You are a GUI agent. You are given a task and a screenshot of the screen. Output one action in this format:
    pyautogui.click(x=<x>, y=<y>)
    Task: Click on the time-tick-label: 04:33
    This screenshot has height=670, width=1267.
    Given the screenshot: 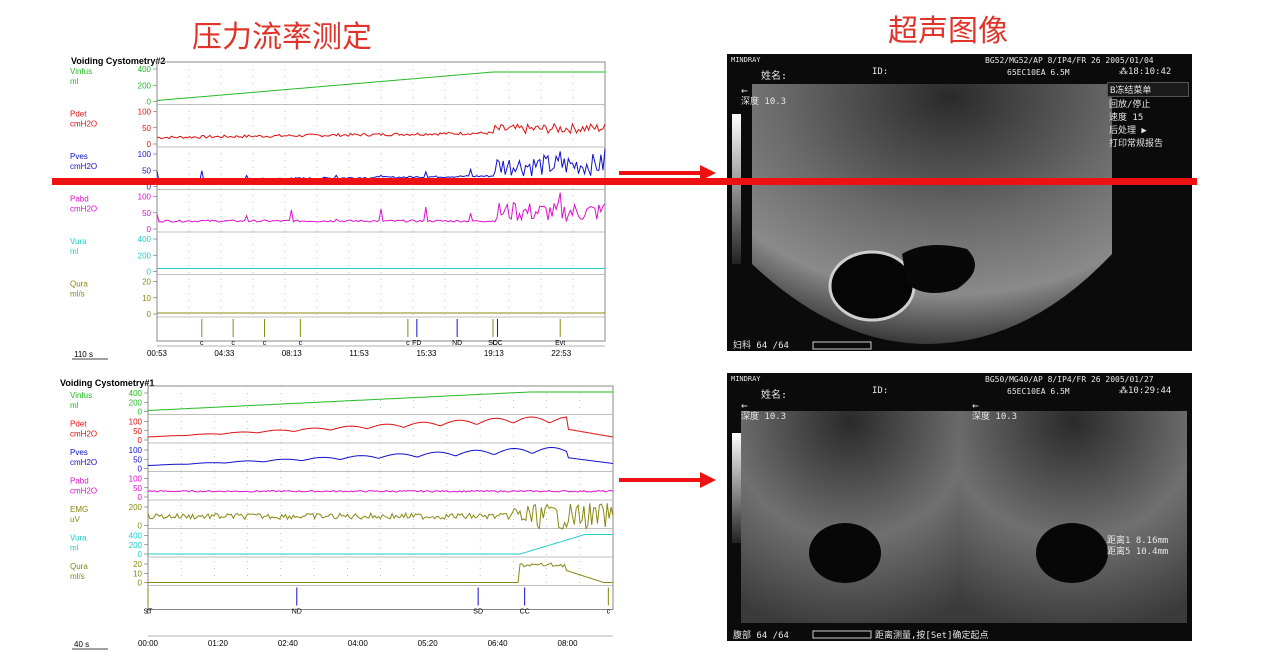 What is the action you would take?
    pyautogui.click(x=224, y=353)
    